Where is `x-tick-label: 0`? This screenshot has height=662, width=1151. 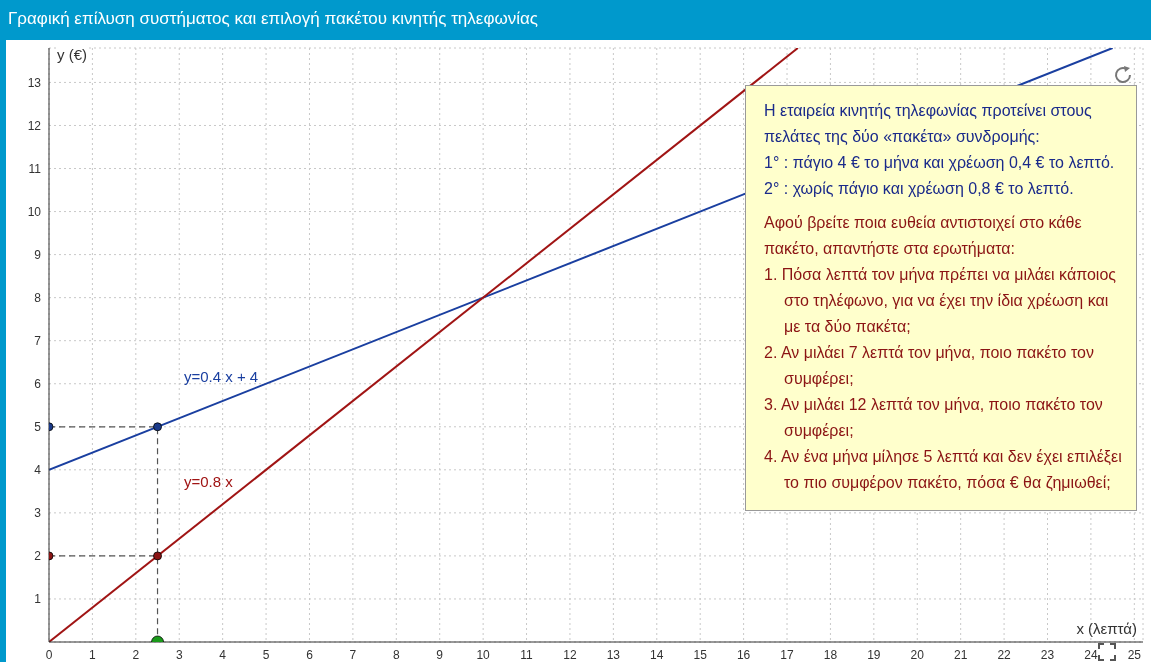 x-tick-label: 0 is located at coordinates (49, 654).